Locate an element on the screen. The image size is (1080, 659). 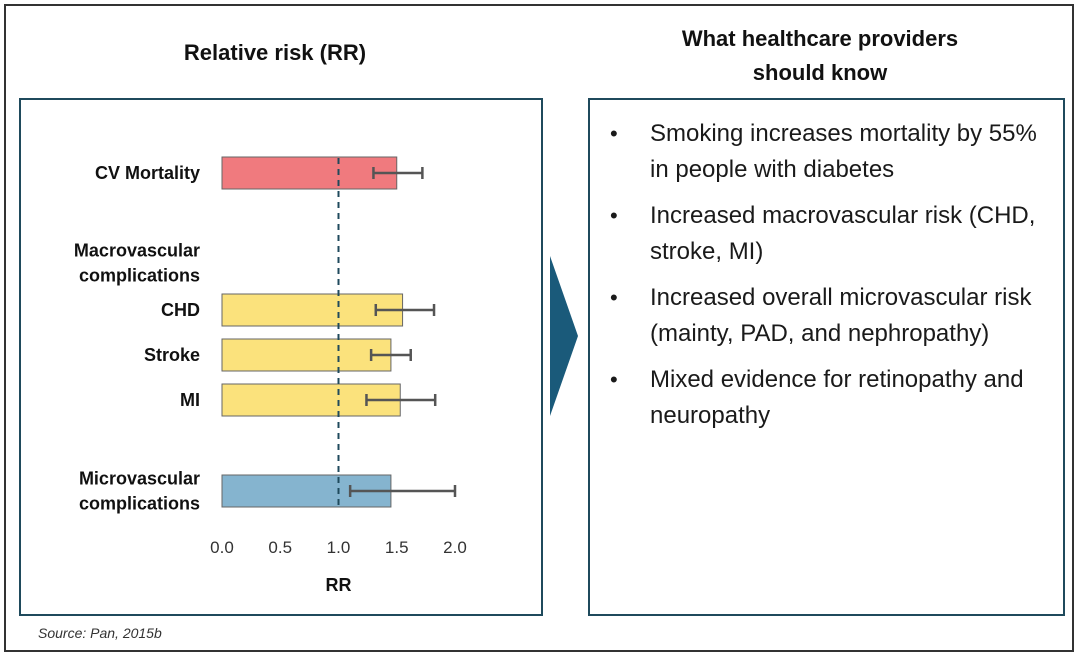
row-label: Stroke is located at coordinates (172, 355).